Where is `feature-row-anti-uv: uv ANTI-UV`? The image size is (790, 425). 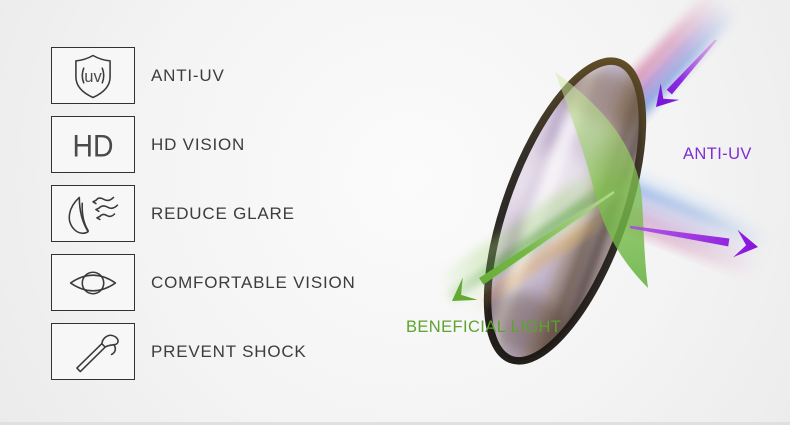
feature-row-anti-uv: uv ANTI-UV is located at coordinates (203, 75).